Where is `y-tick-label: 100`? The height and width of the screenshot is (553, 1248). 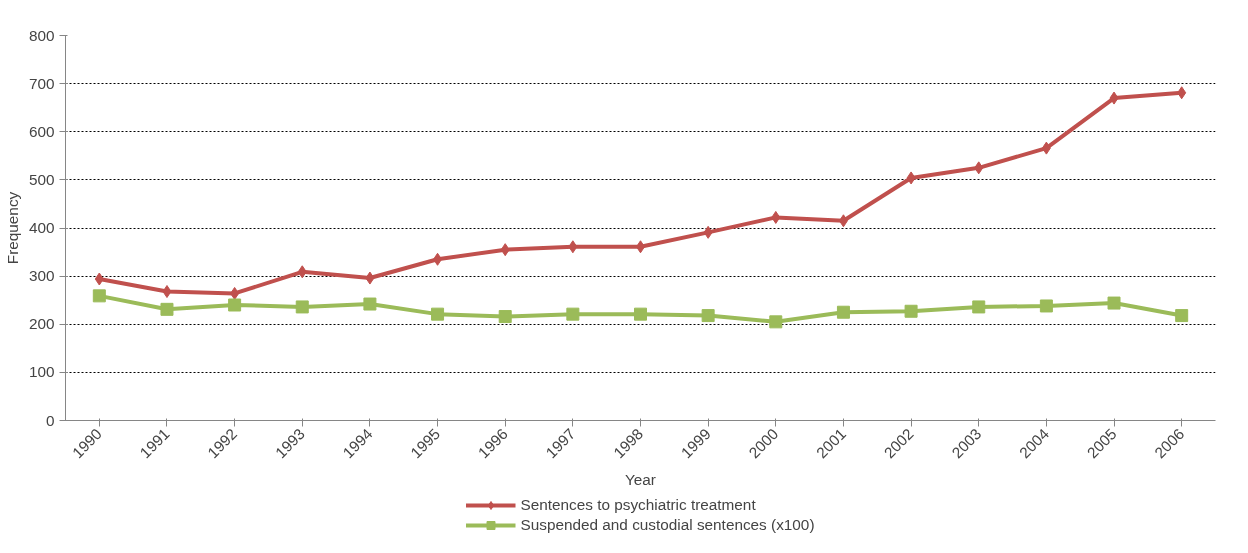 y-tick-label: 100 is located at coordinates (41, 372).